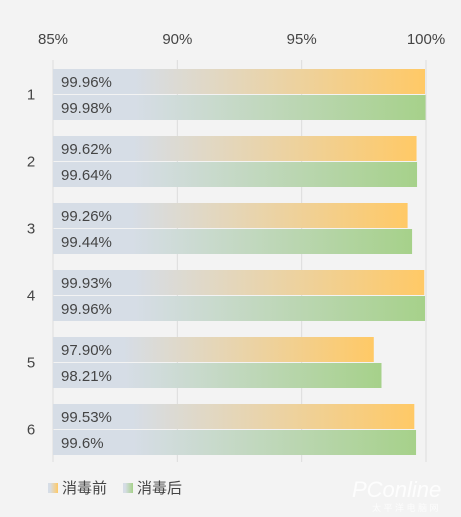 The height and width of the screenshot is (517, 461). Describe the element at coordinates (86, 417) in the screenshot. I see `data-label: 99.53%` at that location.